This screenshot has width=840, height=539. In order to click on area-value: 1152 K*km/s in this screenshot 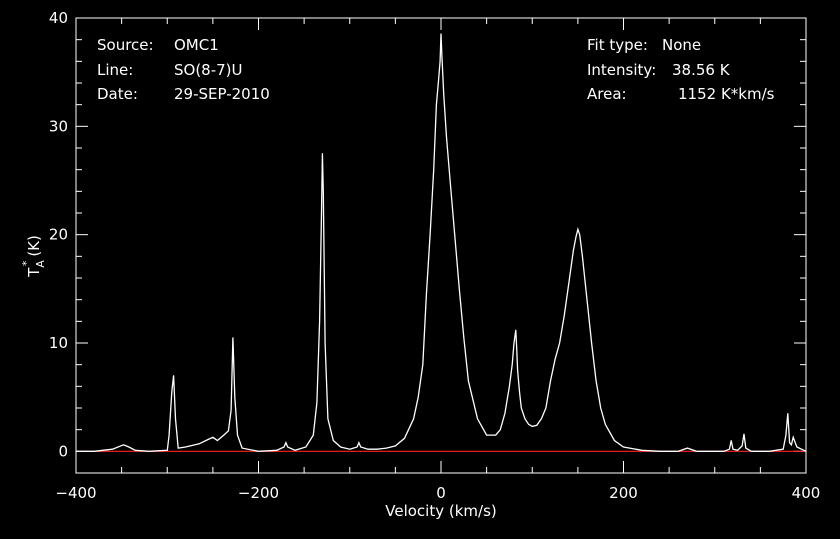, I will do `click(726, 94)`.